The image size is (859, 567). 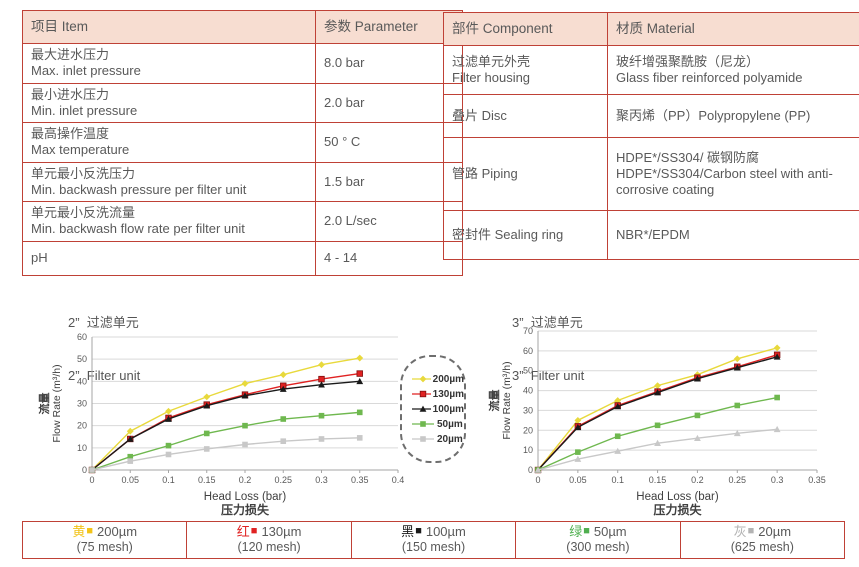 What do you see at coordinates (389, 142) in the screenshot?
I see `spec-value-cell: 50 ° C` at bounding box center [389, 142].